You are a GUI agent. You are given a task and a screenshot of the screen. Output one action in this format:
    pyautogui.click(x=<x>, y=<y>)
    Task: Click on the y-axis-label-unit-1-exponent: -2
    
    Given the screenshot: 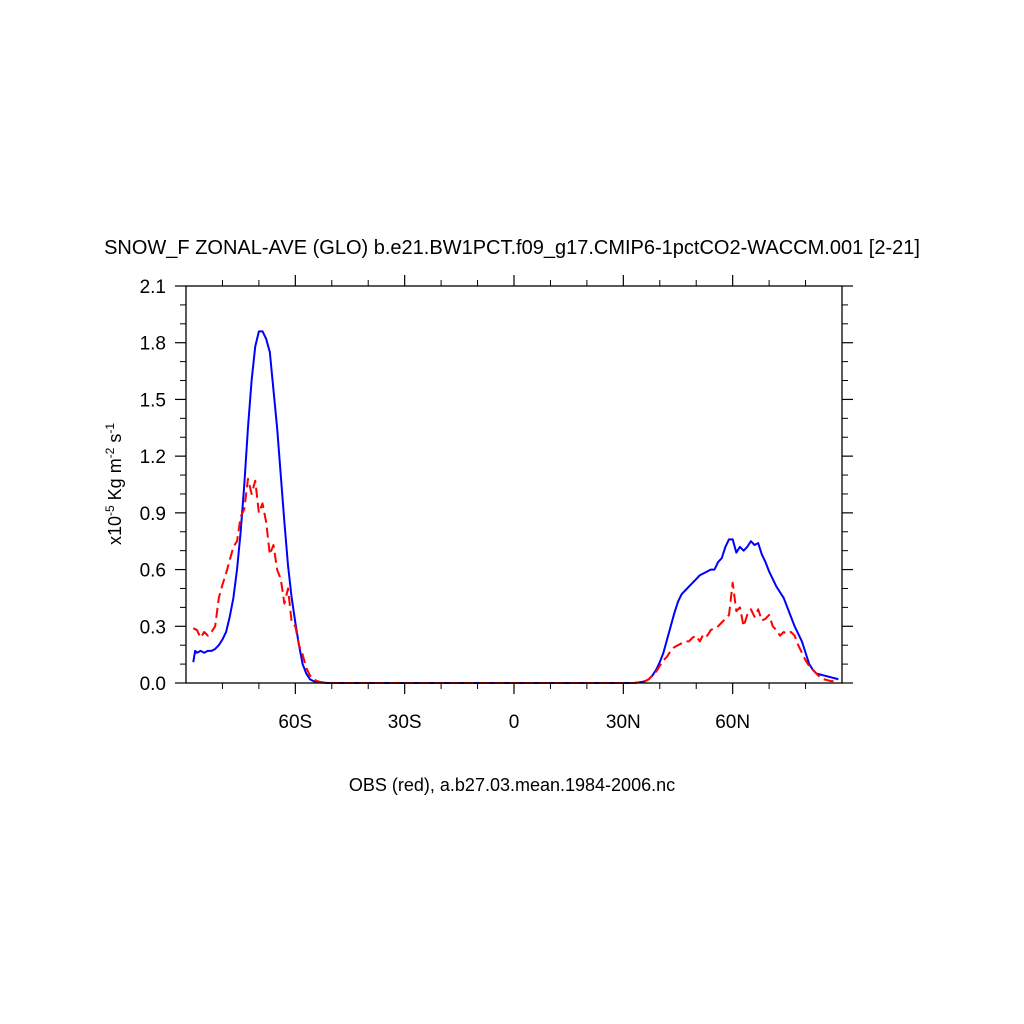 What is the action you would take?
    pyautogui.click(x=110, y=452)
    